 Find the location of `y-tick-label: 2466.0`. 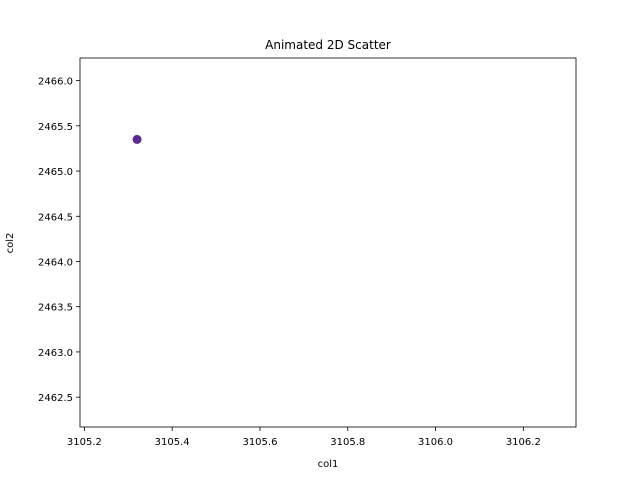

y-tick-label: 2466.0 is located at coordinates (55, 82).